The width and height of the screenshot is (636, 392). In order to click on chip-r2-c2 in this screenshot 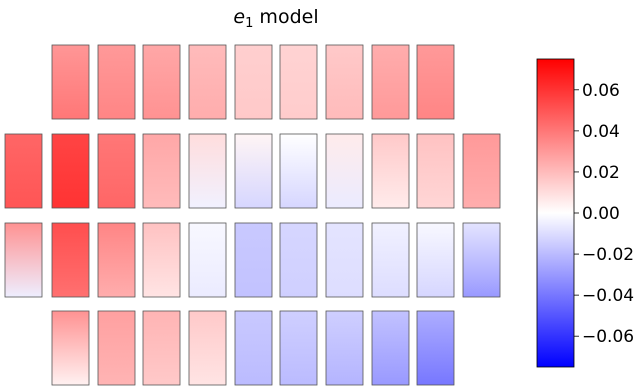, I will do `click(70, 171)`.